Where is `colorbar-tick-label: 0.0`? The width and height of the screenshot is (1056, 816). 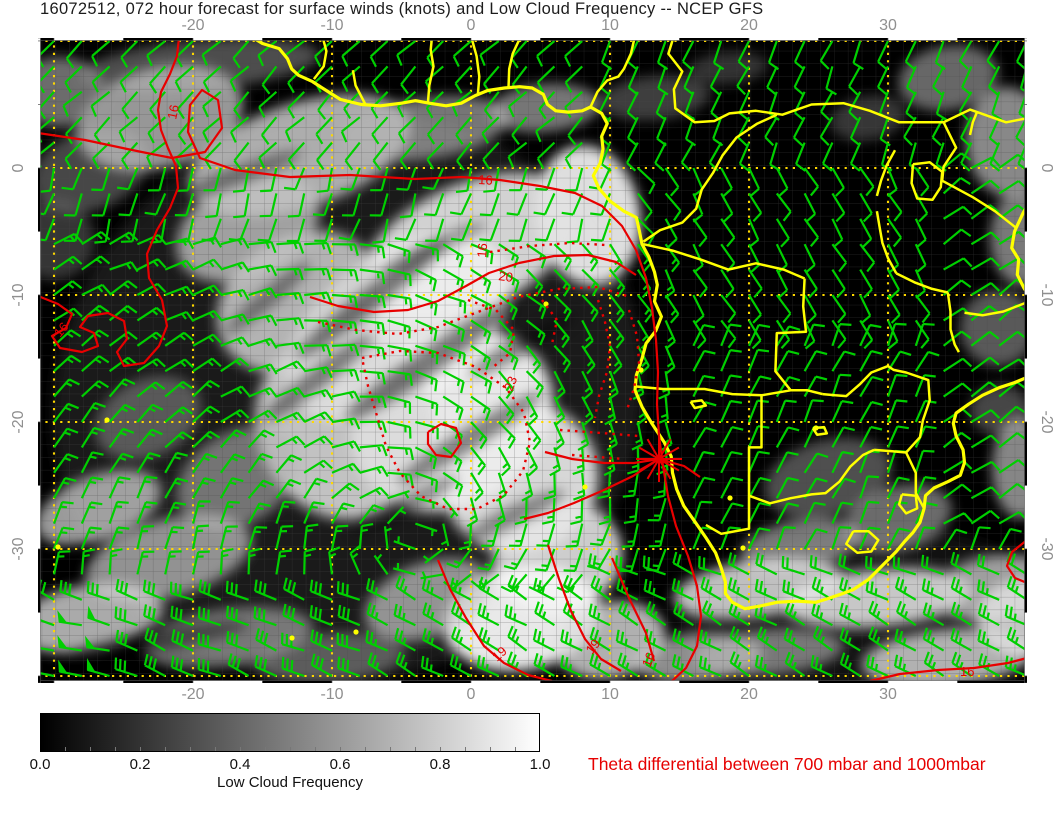
colorbar-tick-label: 0.0 is located at coordinates (40, 764).